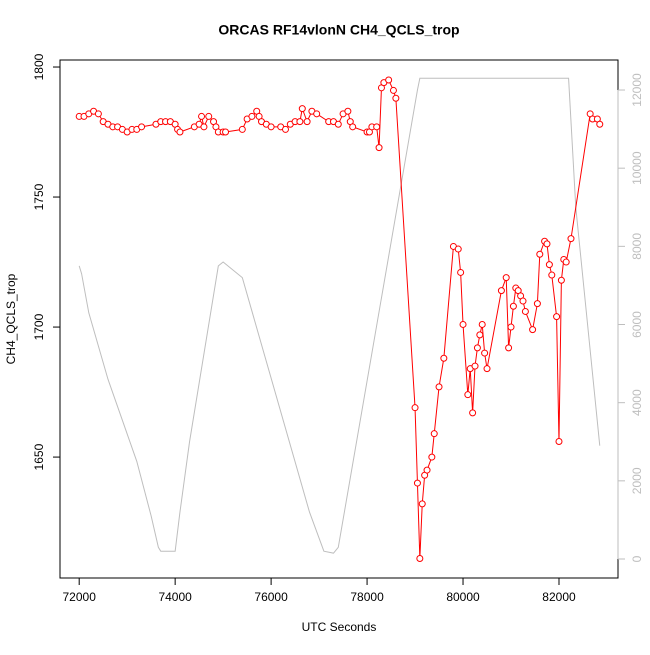 This screenshot has height=655, width=650. What do you see at coordinates (559, 597) in the screenshot?
I see `x-tick-label: 82000` at bounding box center [559, 597].